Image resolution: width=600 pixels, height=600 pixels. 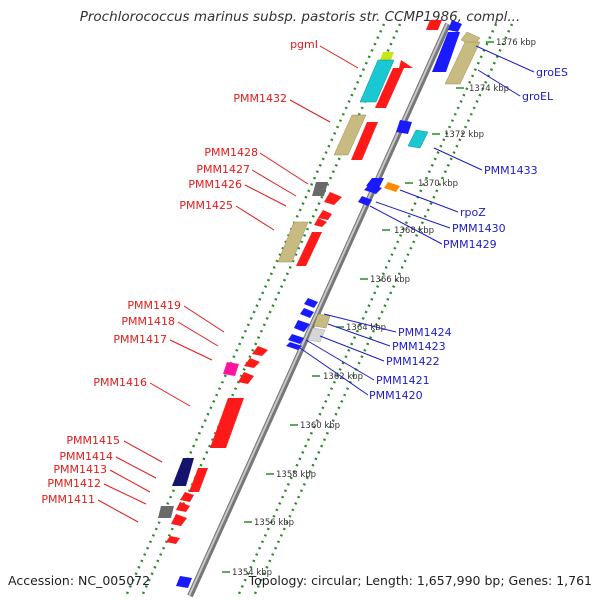 I want to click on gene-blue-top, so click(x=446, y=52).